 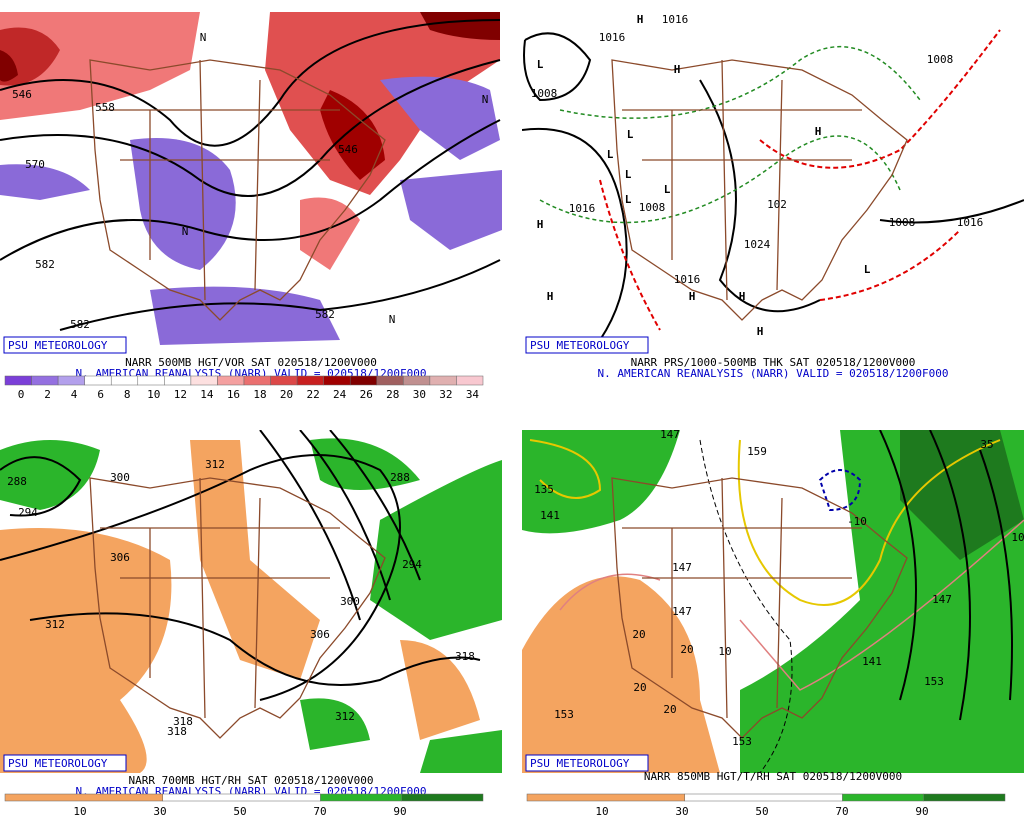 What do you see at coordinates (757, 244) in the screenshot?
I see `map-label: 1024` at bounding box center [757, 244].